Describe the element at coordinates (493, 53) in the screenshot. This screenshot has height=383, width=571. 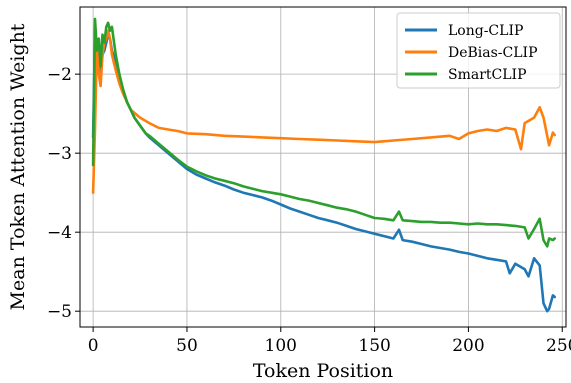
I see `legend-label: DeBias-CLIP` at that location.